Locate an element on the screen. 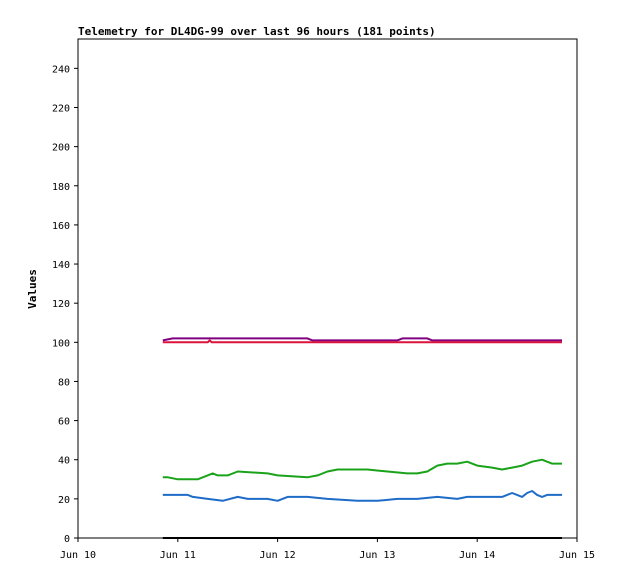  y-tick-label: 0 is located at coordinates (67, 539).